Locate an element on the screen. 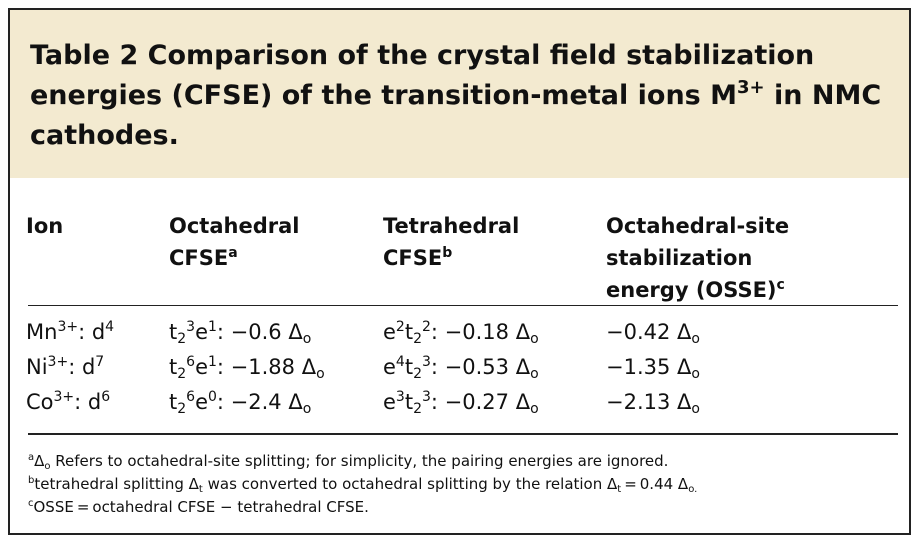  row-ni-octahedral: t26e1: −1.88 Δo is located at coordinates (247, 368).